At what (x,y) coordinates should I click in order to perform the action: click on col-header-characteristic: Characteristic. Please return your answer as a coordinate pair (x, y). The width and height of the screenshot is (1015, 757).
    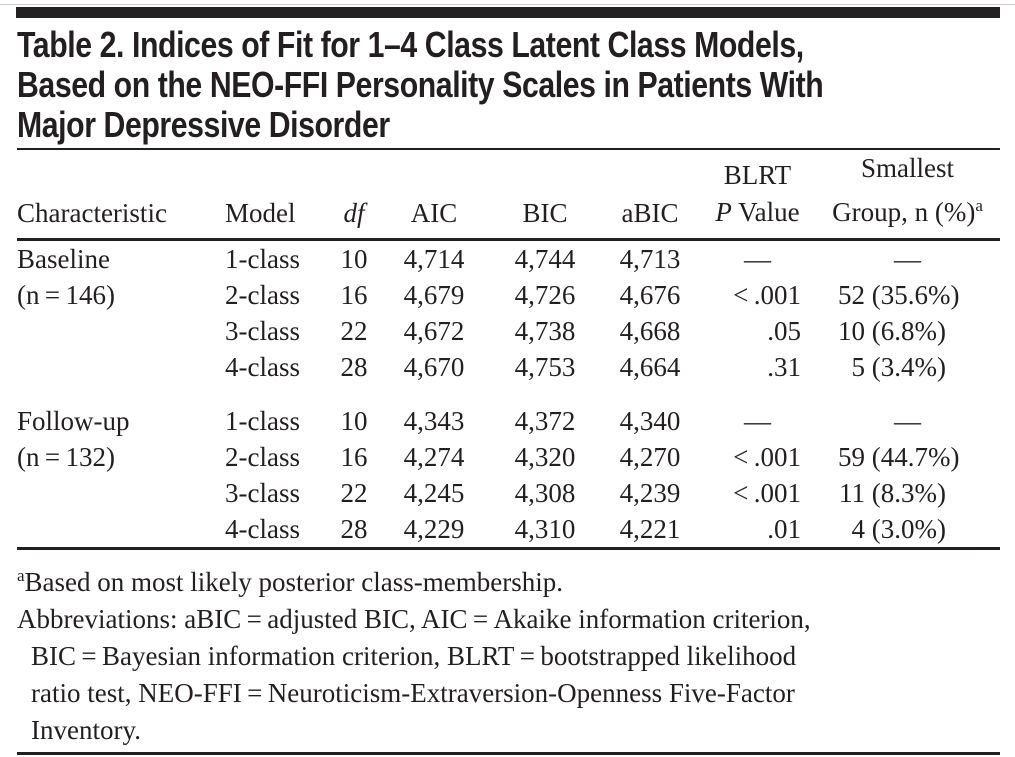
    Looking at the image, I should click on (113, 195).